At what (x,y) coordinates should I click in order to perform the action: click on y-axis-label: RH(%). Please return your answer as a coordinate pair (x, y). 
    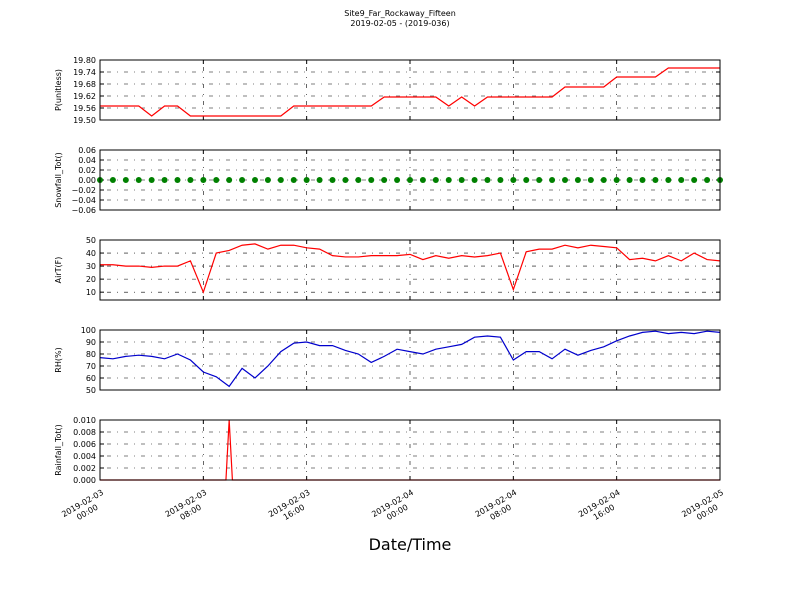
    Looking at the image, I should click on (58, 359).